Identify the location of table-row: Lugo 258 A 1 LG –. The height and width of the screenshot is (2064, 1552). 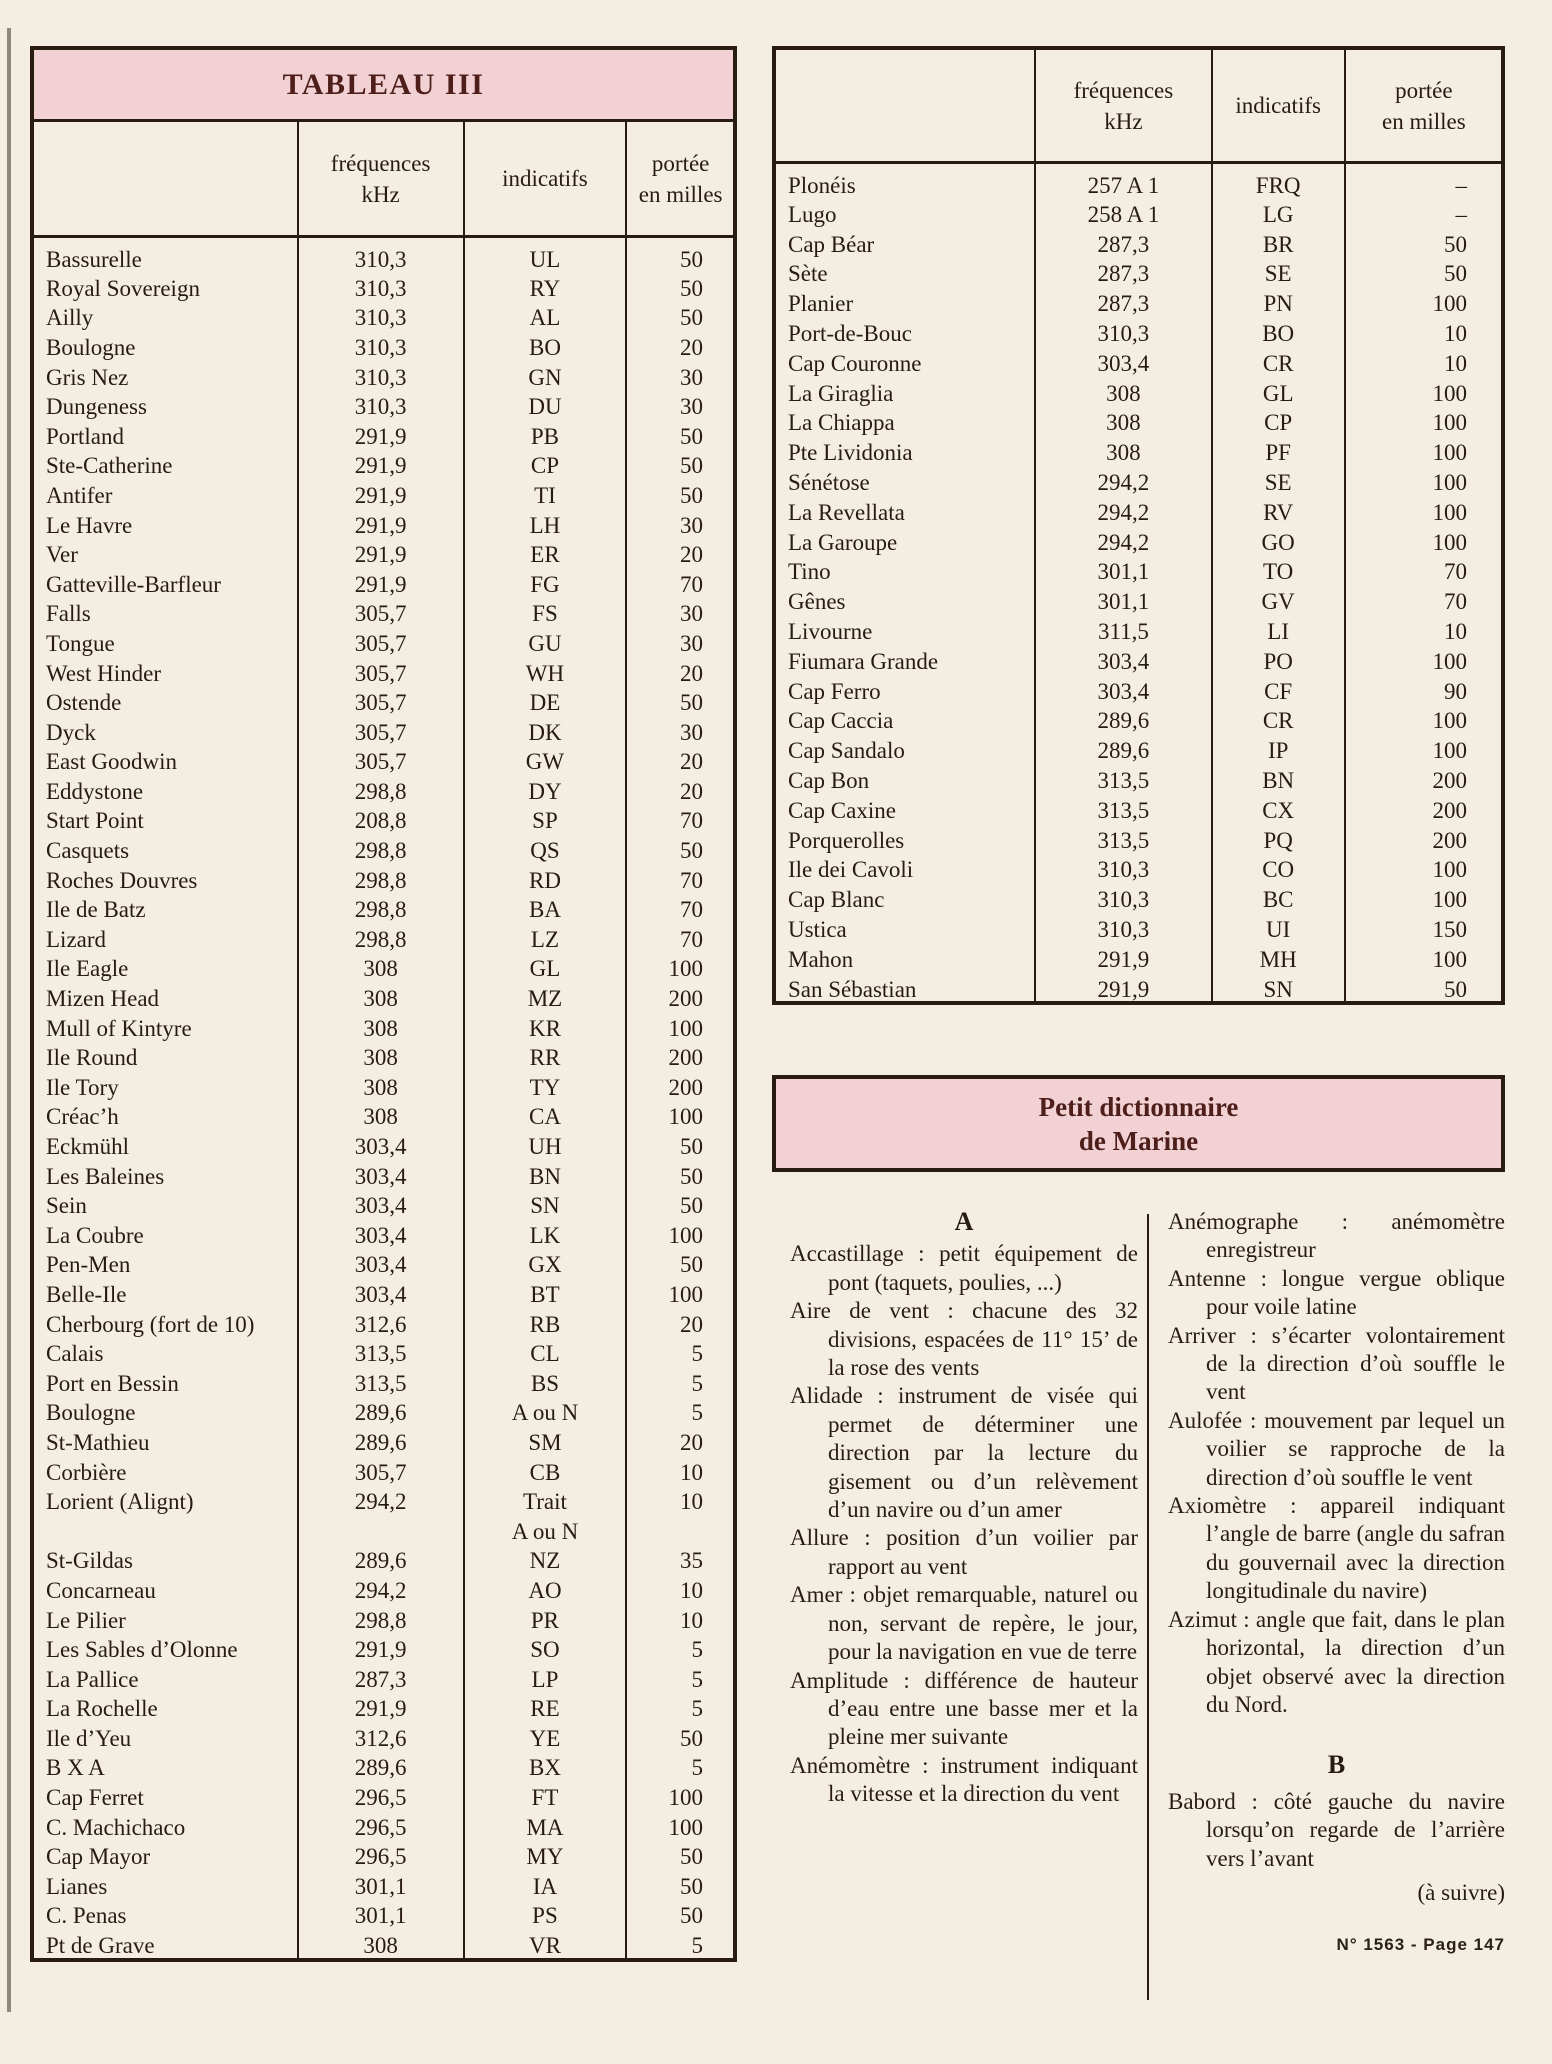
(1138, 215).